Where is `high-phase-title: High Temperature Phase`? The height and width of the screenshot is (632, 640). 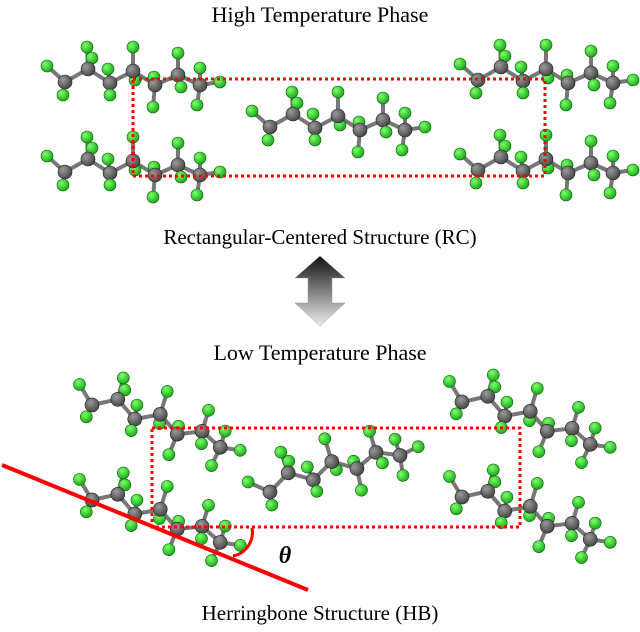
high-phase-title: High Temperature Phase is located at coordinates (320, 14).